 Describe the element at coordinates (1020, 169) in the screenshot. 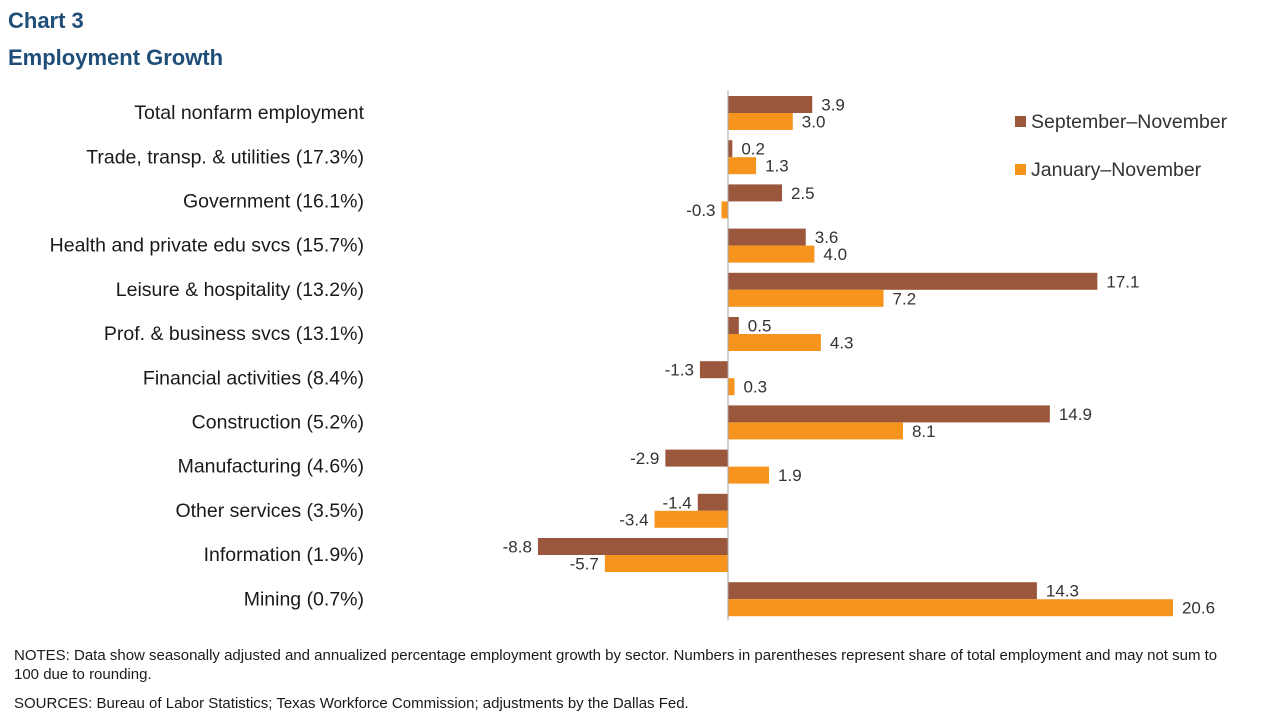

I see `legend-swatch-january-november` at that location.